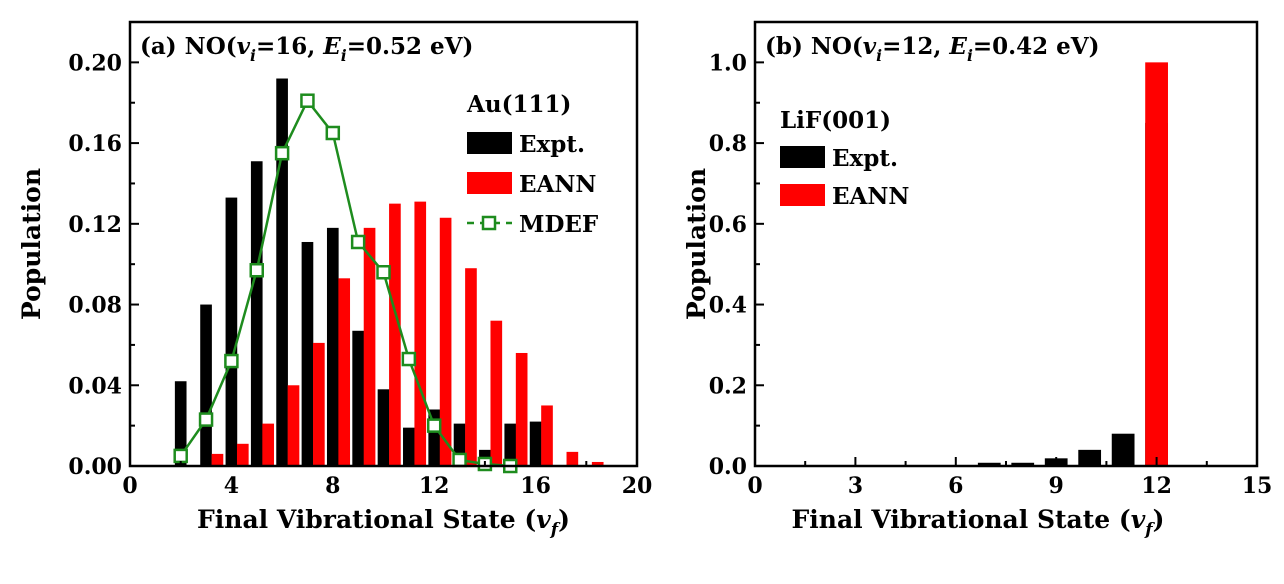  What do you see at coordinates (955, 486) in the screenshot?
I see `x-tick-label: 6` at bounding box center [955, 486].